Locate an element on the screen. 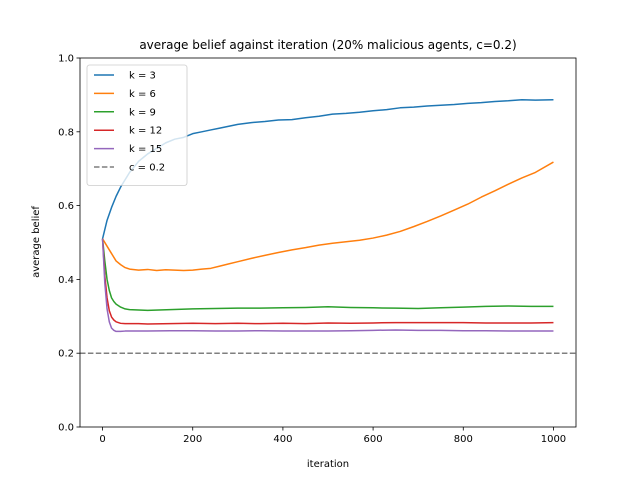 The height and width of the screenshot is (480, 640). x-tick-label: 0 is located at coordinates (102, 439).